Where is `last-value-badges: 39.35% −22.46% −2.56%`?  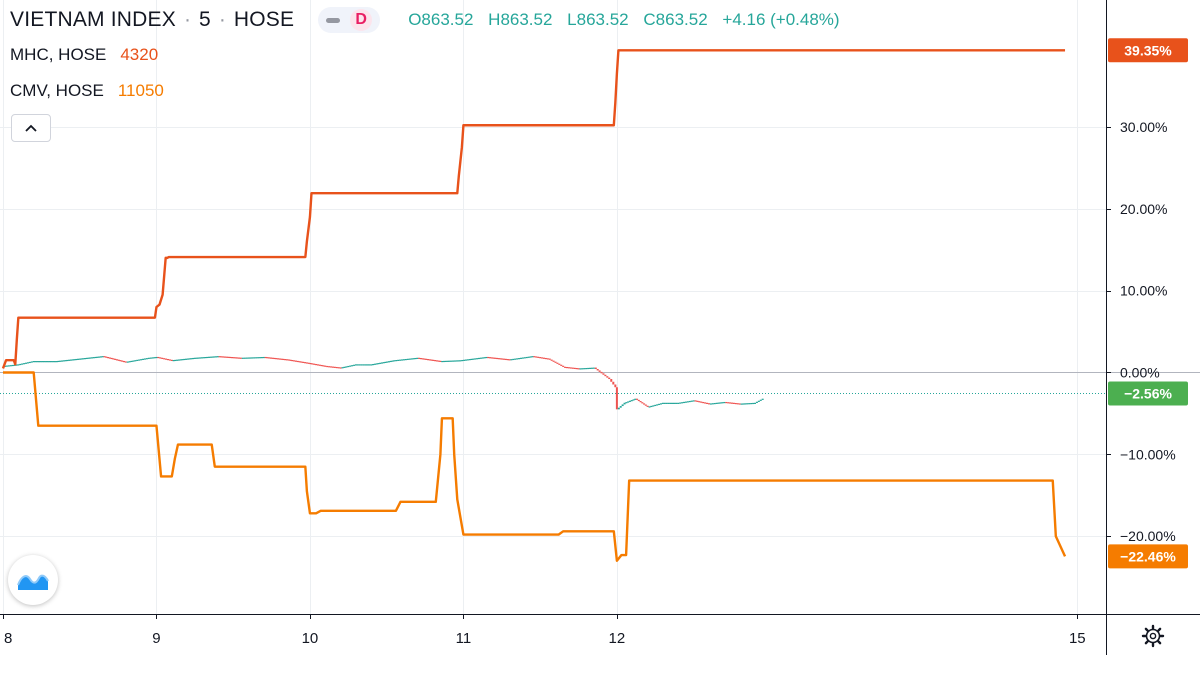
last-value-badges: 39.35% −22.46% −2.56% is located at coordinates (1148, 303).